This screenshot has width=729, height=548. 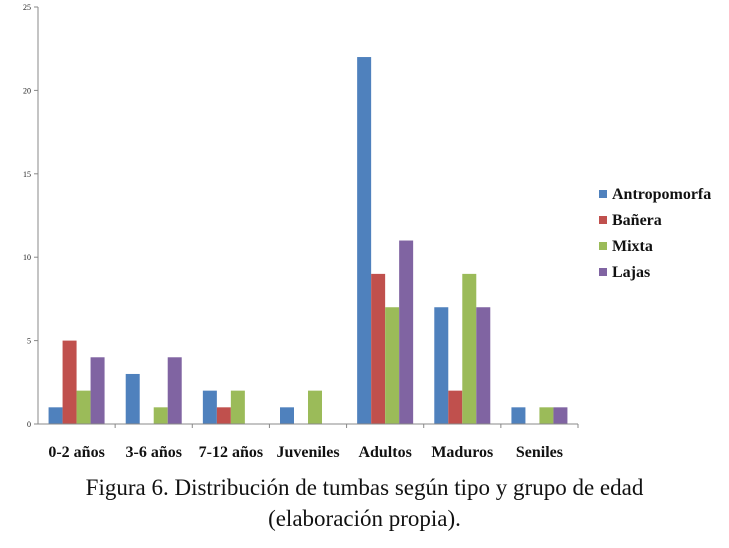 What do you see at coordinates (378, 348) in the screenshot?
I see `bar-bañera-5` at bounding box center [378, 348].